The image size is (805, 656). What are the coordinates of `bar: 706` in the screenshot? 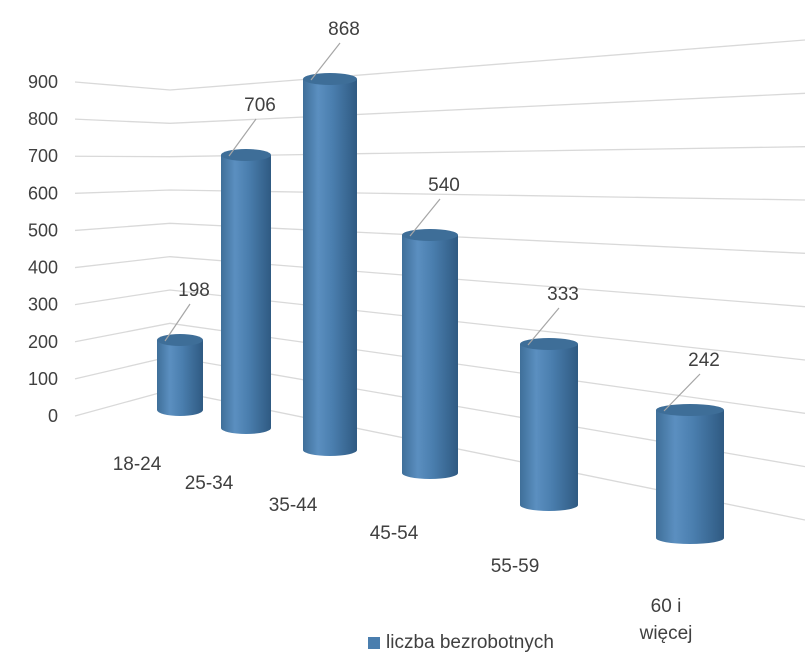 It's located at (248, 264).